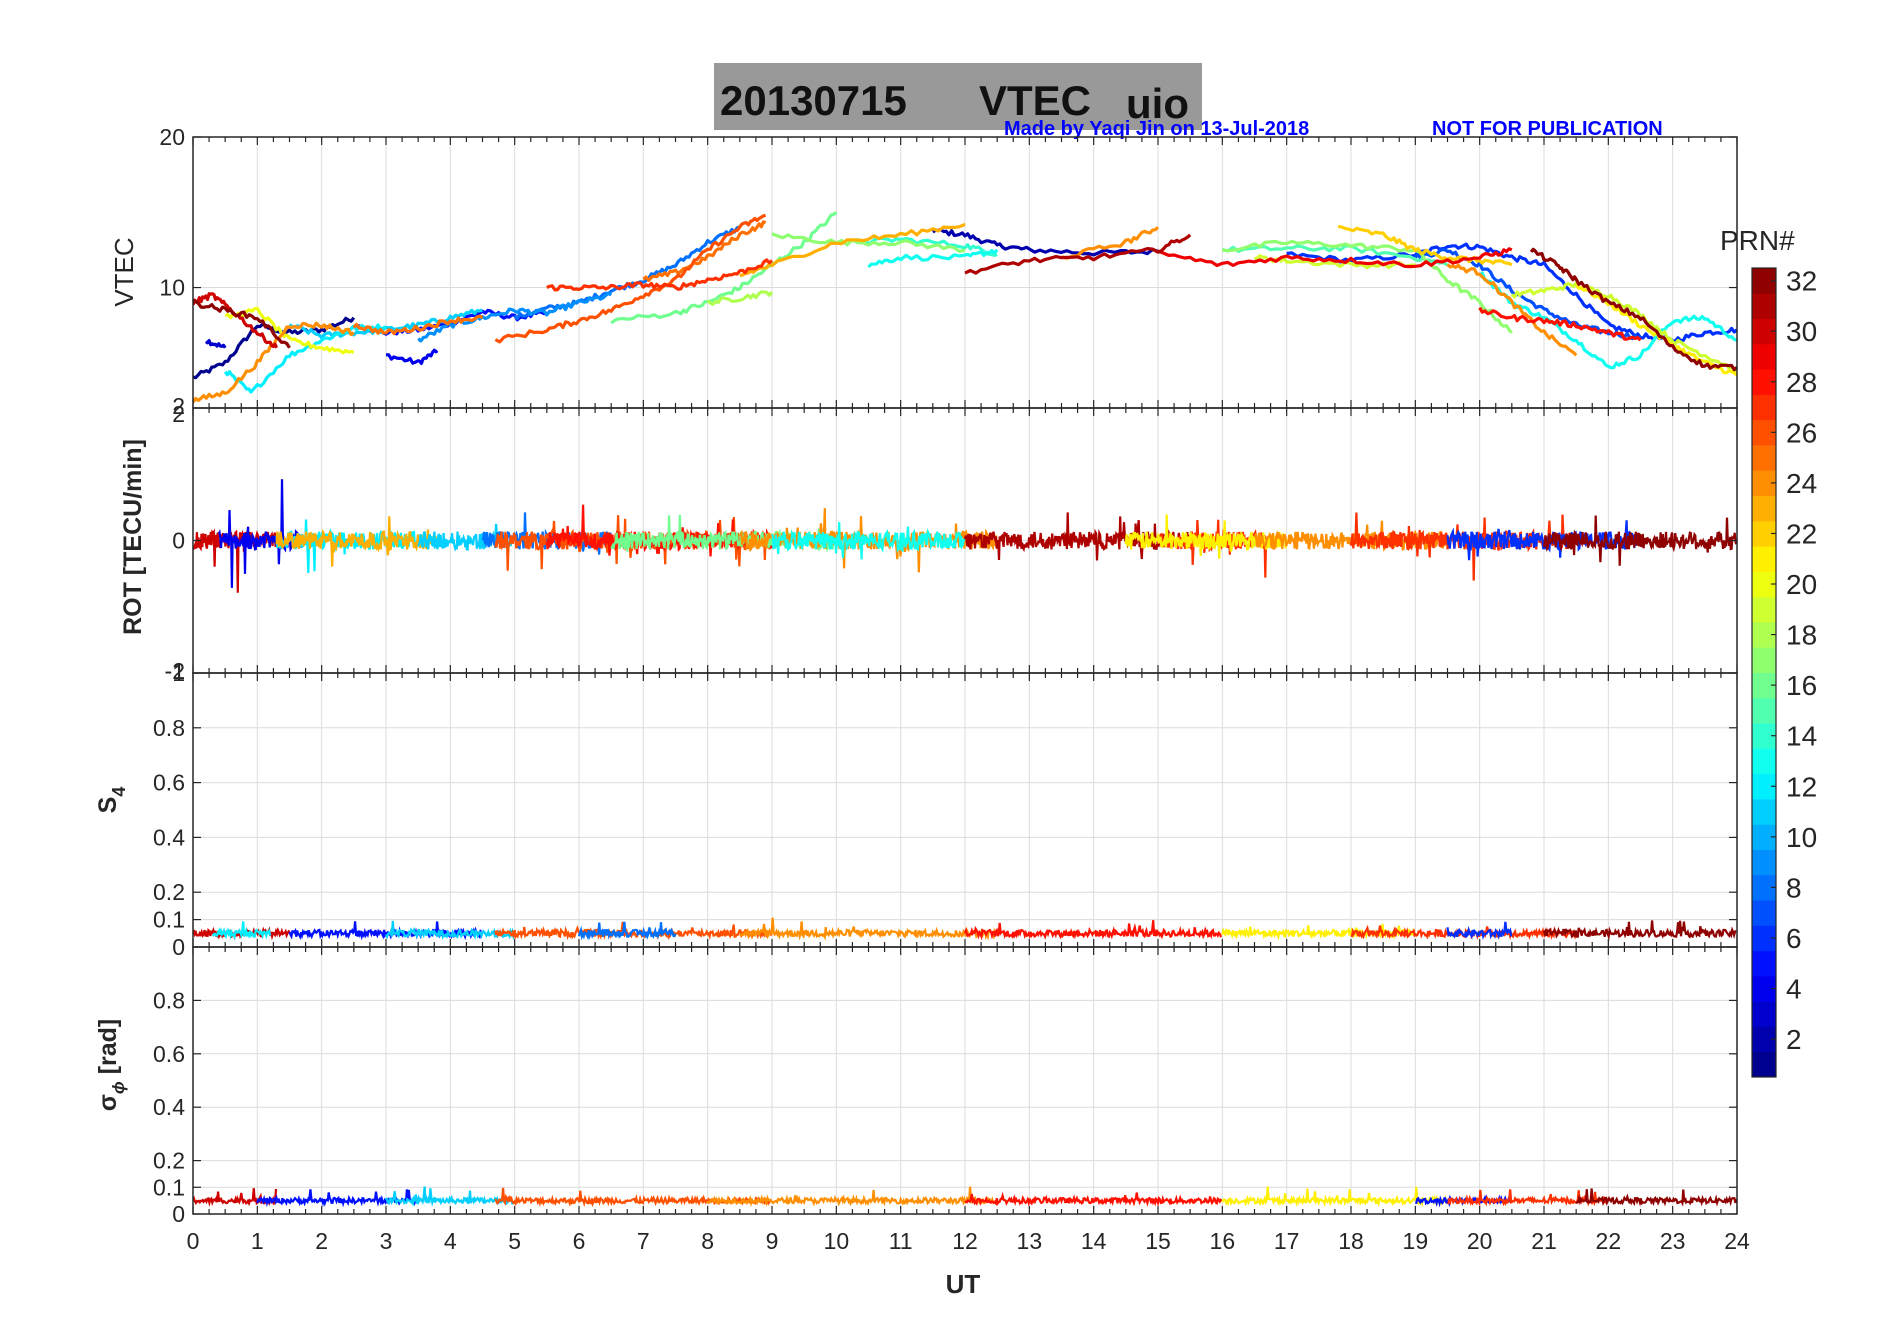 This screenshot has width=1902, height=1330. Describe the element at coordinates (1801, 281) in the screenshot. I see `colorbar-tick-label: 32` at that location.